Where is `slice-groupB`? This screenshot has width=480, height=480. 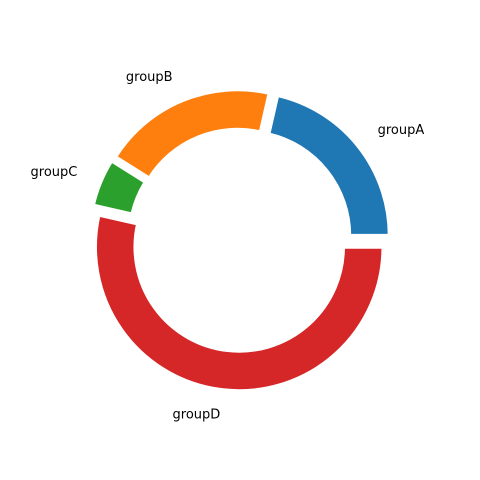 slice-groupB is located at coordinates (192, 134).